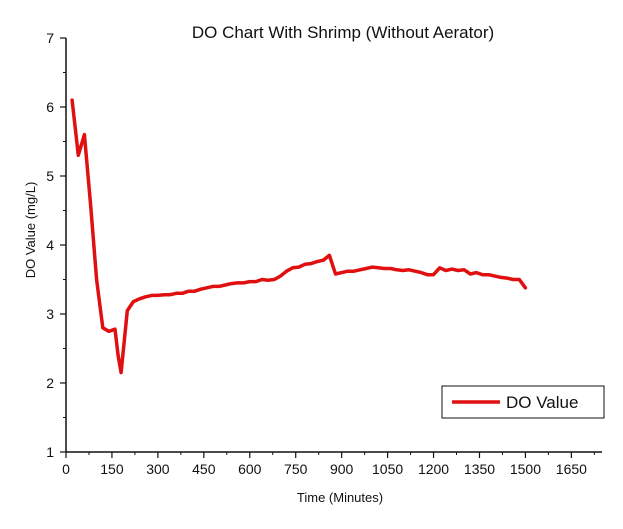 The height and width of the screenshot is (529, 623). I want to click on x-tick-label: 1050, so click(387, 469).